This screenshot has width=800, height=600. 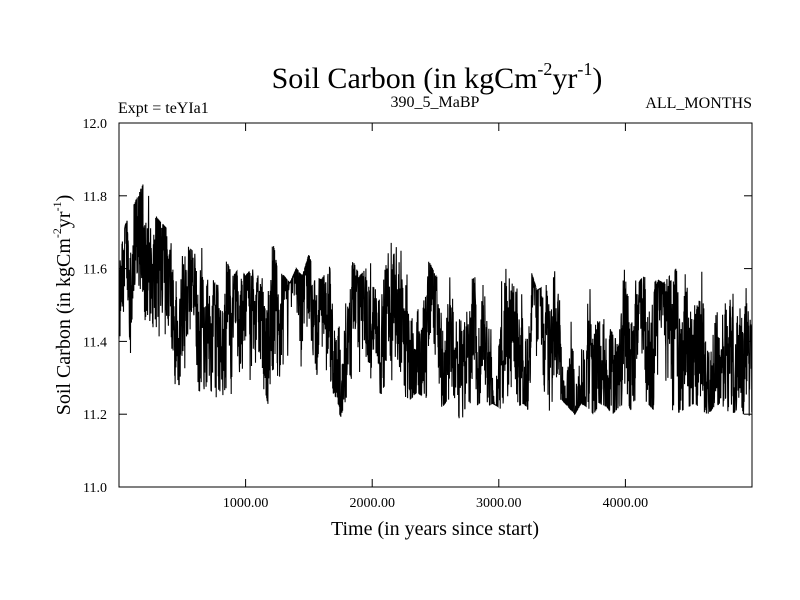 I want to click on months-label: ALL_MONTHS, so click(x=698, y=103).